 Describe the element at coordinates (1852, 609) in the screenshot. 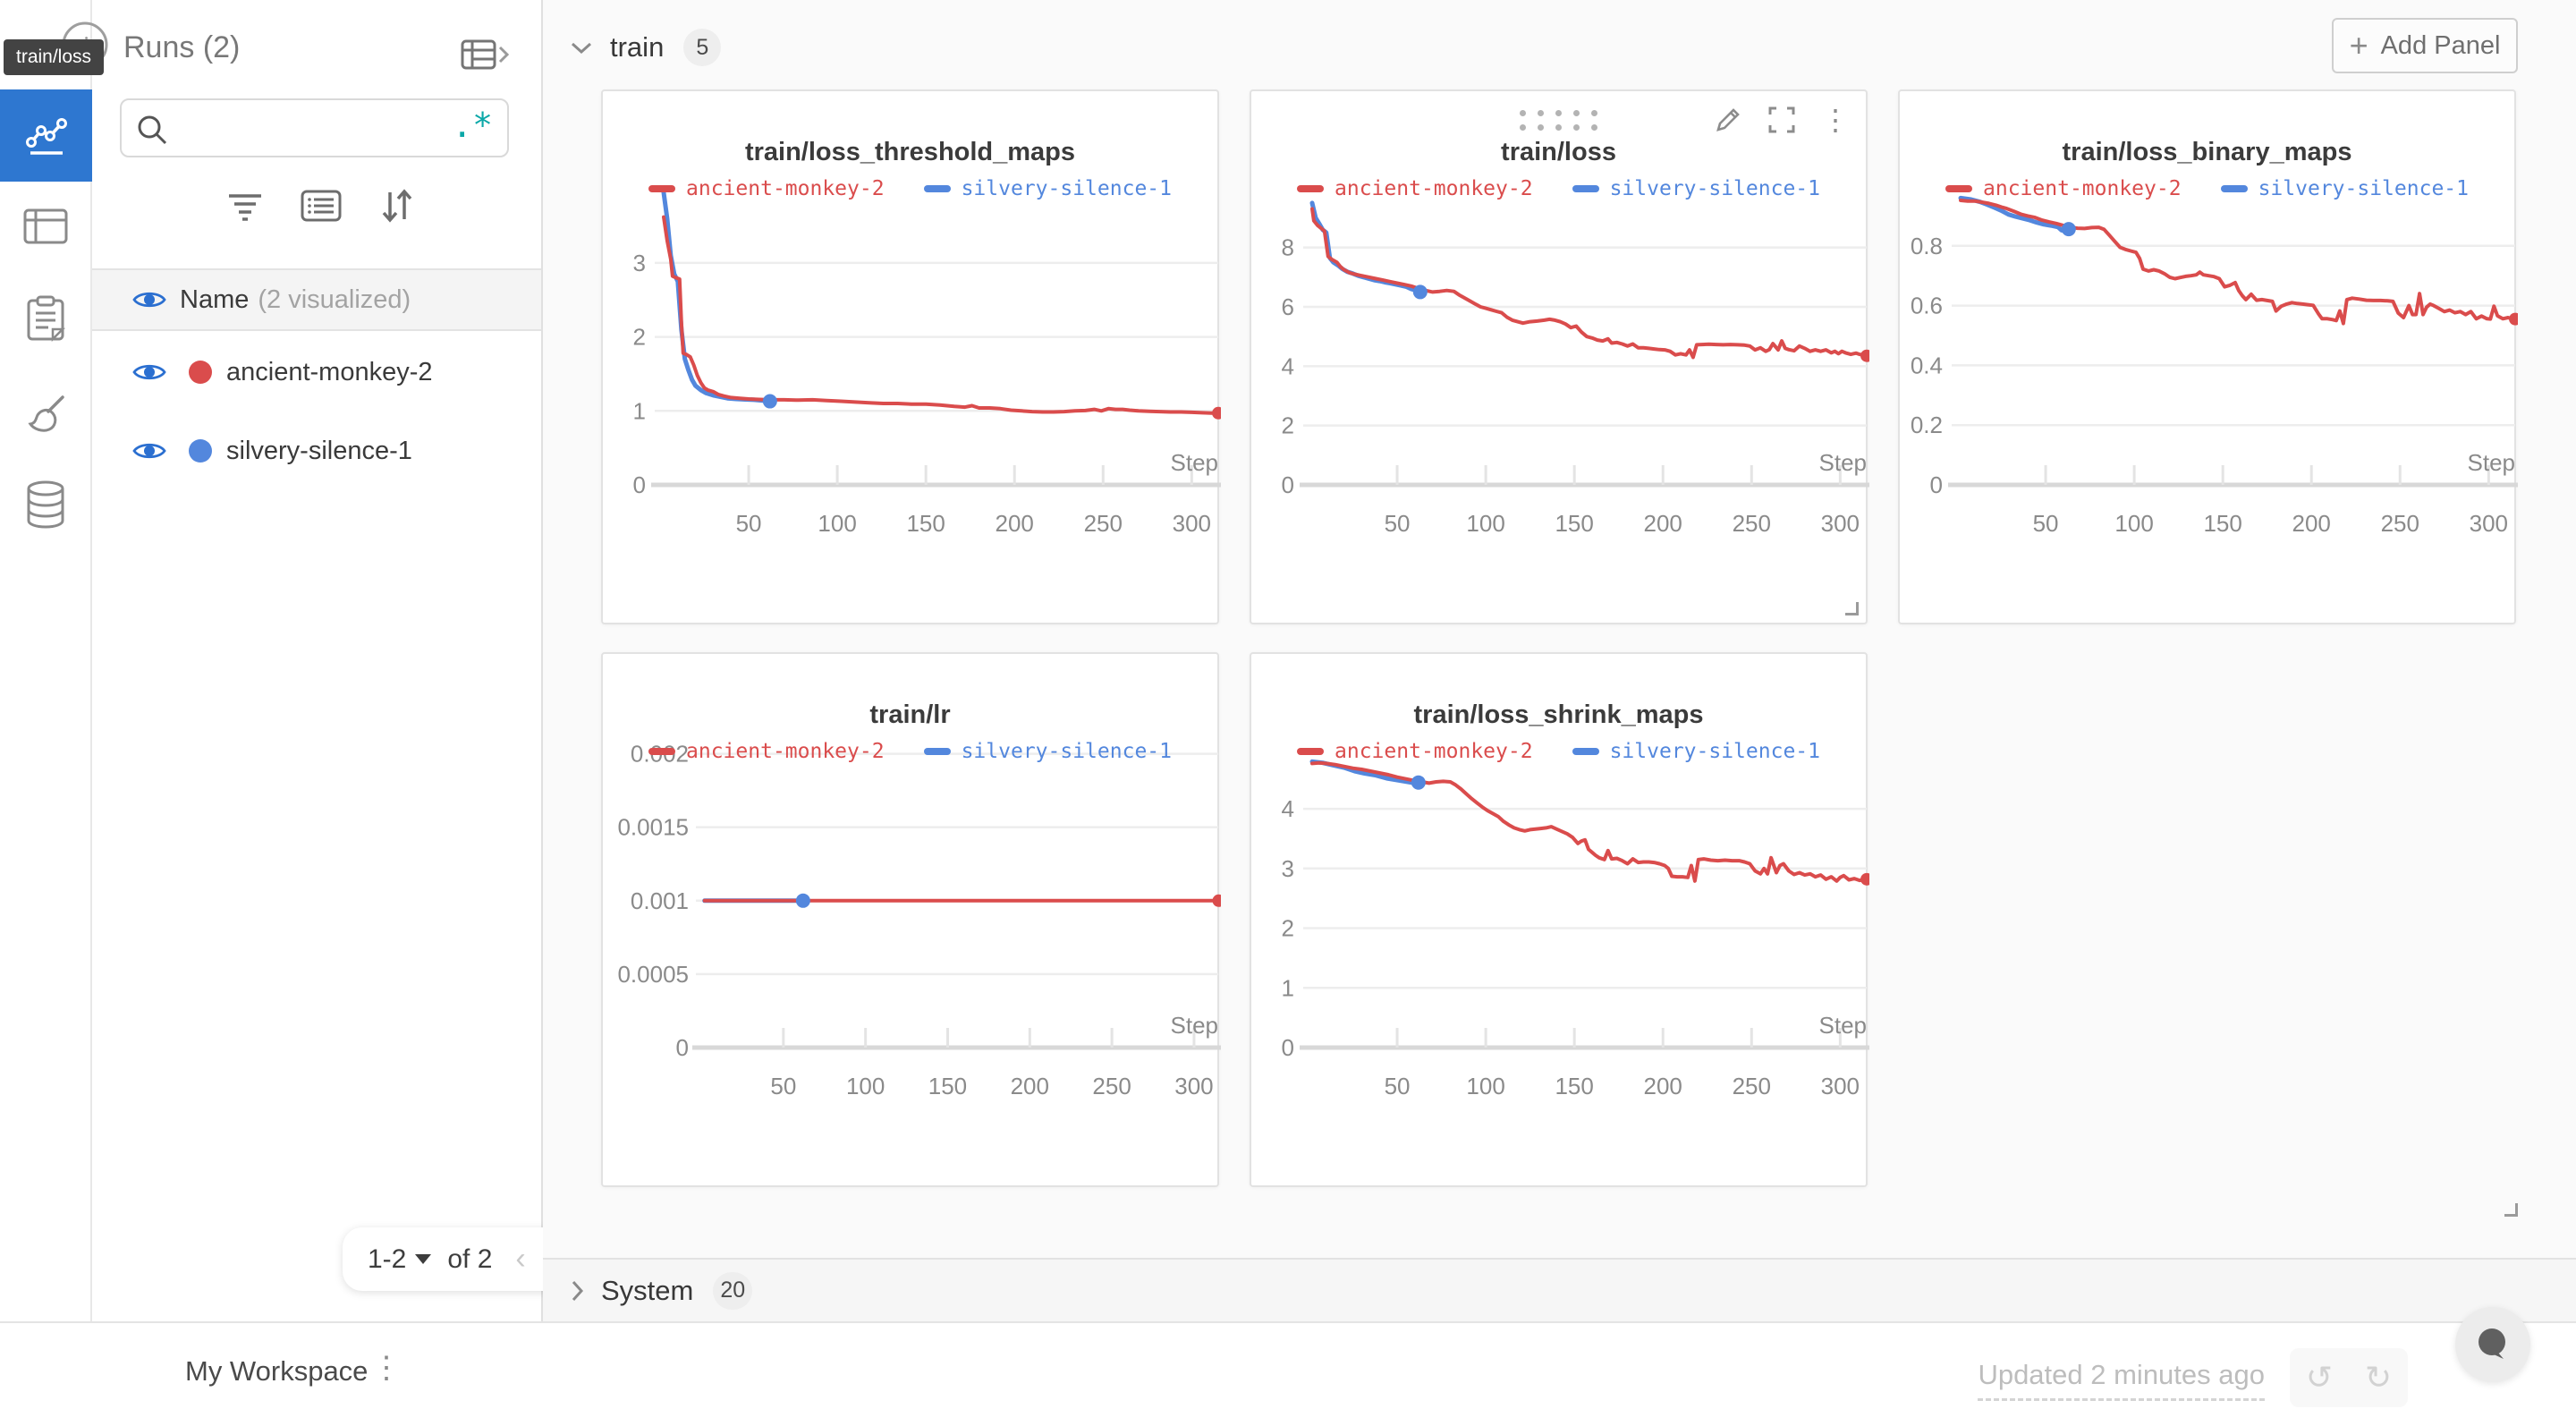

I see `panel-resize-handle` at that location.